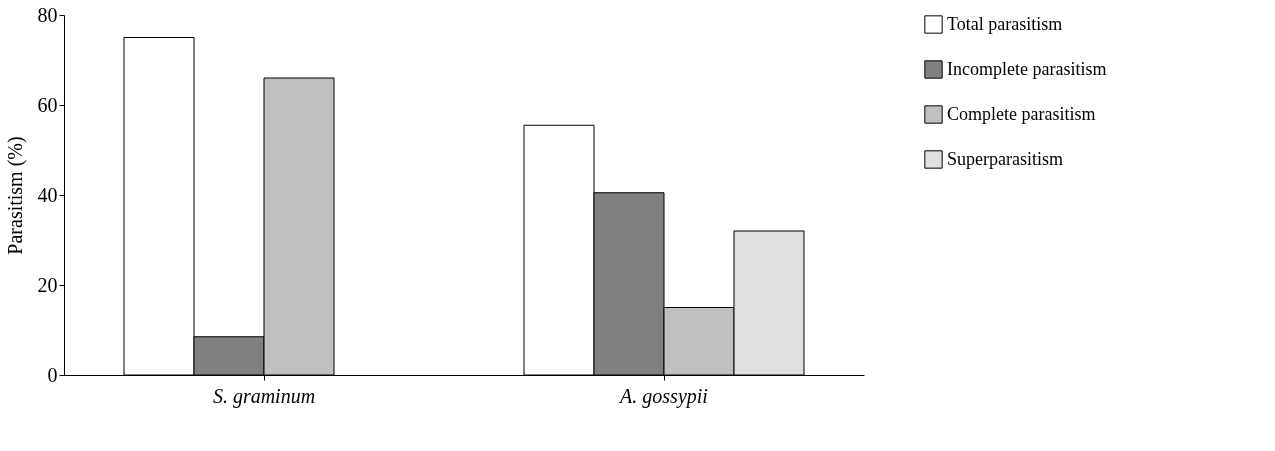  I want to click on legend-label: Incomplete parasitism, so click(1027, 68).